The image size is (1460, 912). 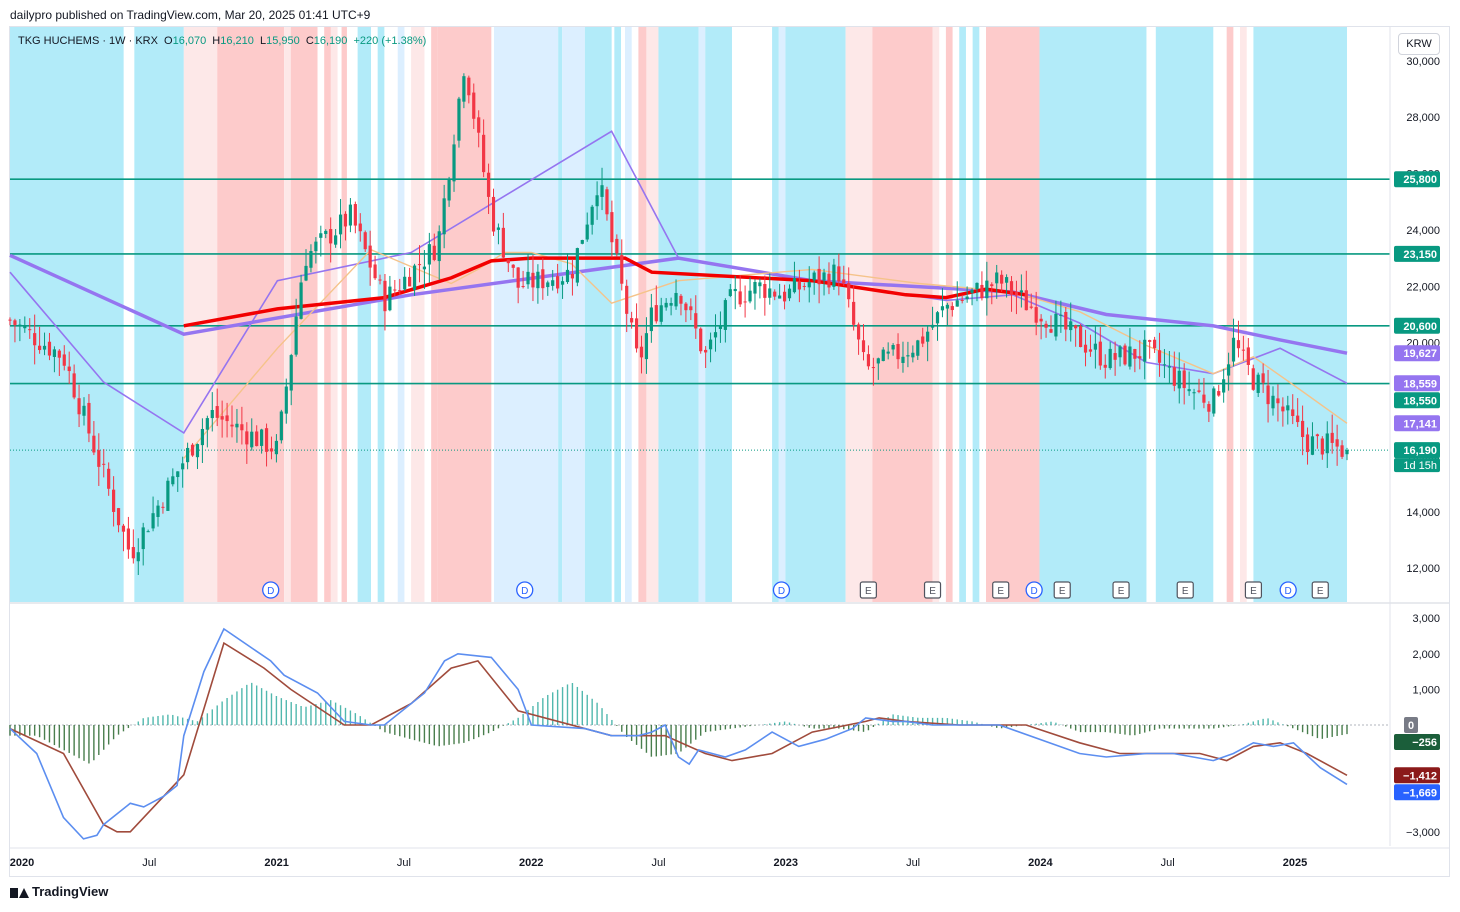 What do you see at coordinates (1034, 591) in the screenshot?
I see `dividend-marker-label: D` at bounding box center [1034, 591].